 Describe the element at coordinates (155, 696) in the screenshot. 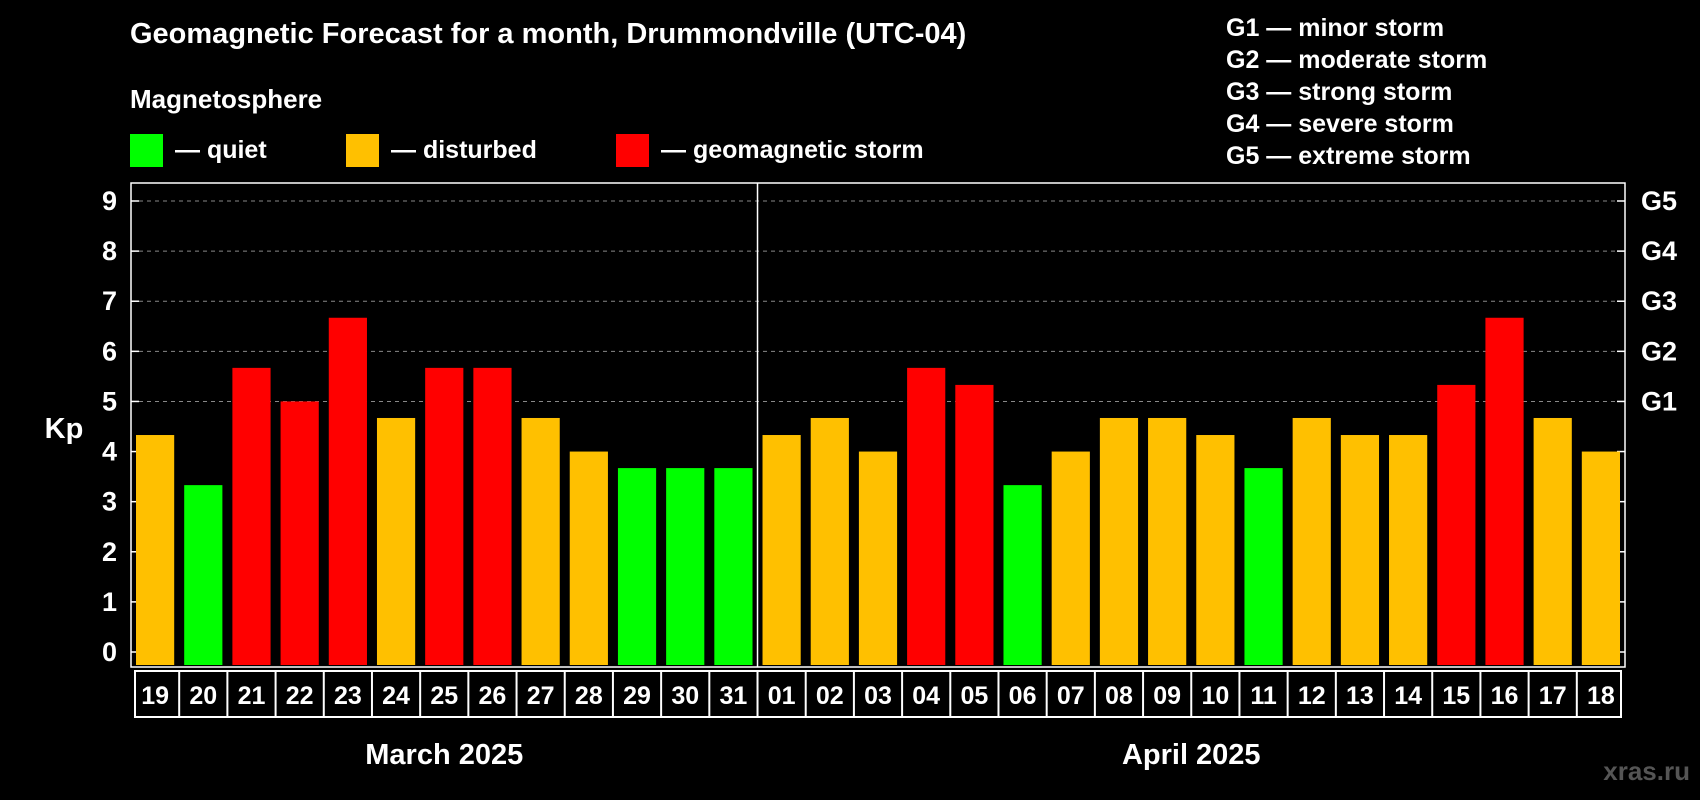

I see `day-label: 19` at that location.